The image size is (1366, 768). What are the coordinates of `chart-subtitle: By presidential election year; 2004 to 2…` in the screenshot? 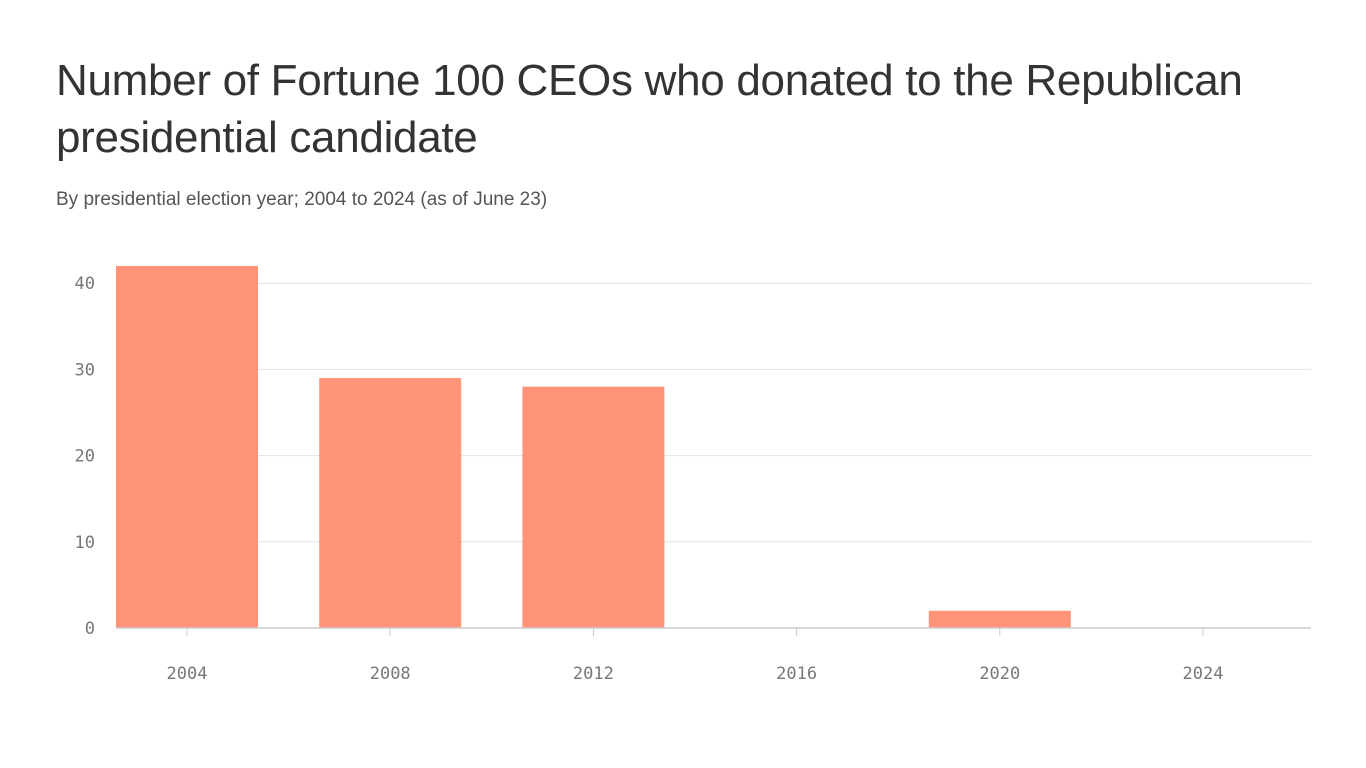 It's located at (302, 199).